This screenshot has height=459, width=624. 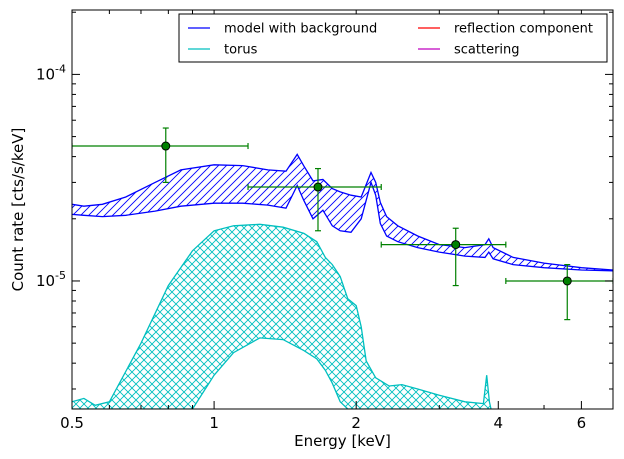 I want to click on x-tick-label: 1, so click(x=214, y=423).